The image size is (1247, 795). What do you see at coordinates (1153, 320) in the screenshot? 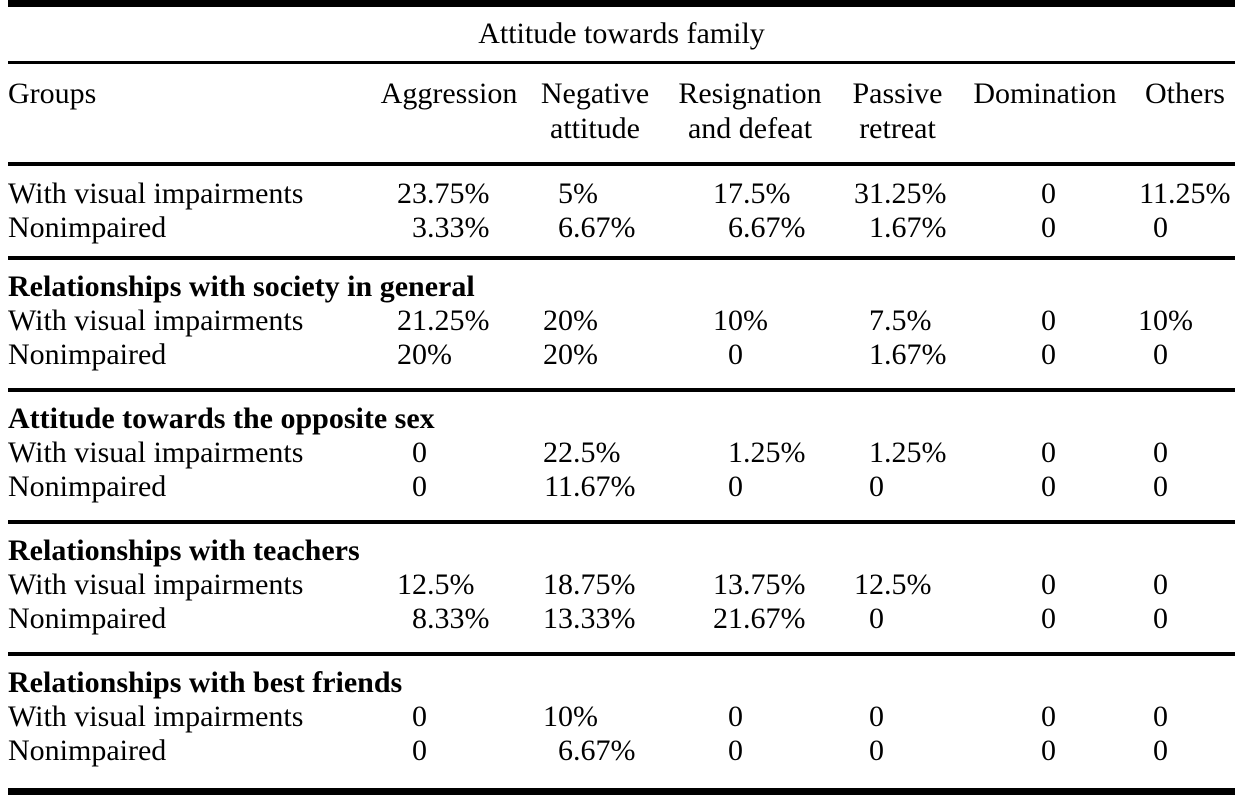
I see `value-integer-part: 10` at bounding box center [1153, 320].